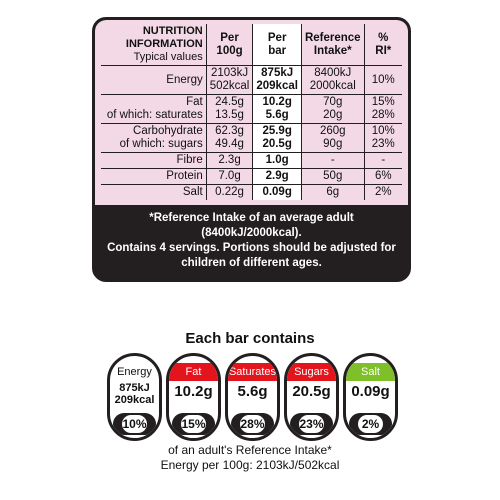 This screenshot has width=500, height=500. I want to click on cell-line: 23%, so click(383, 144).